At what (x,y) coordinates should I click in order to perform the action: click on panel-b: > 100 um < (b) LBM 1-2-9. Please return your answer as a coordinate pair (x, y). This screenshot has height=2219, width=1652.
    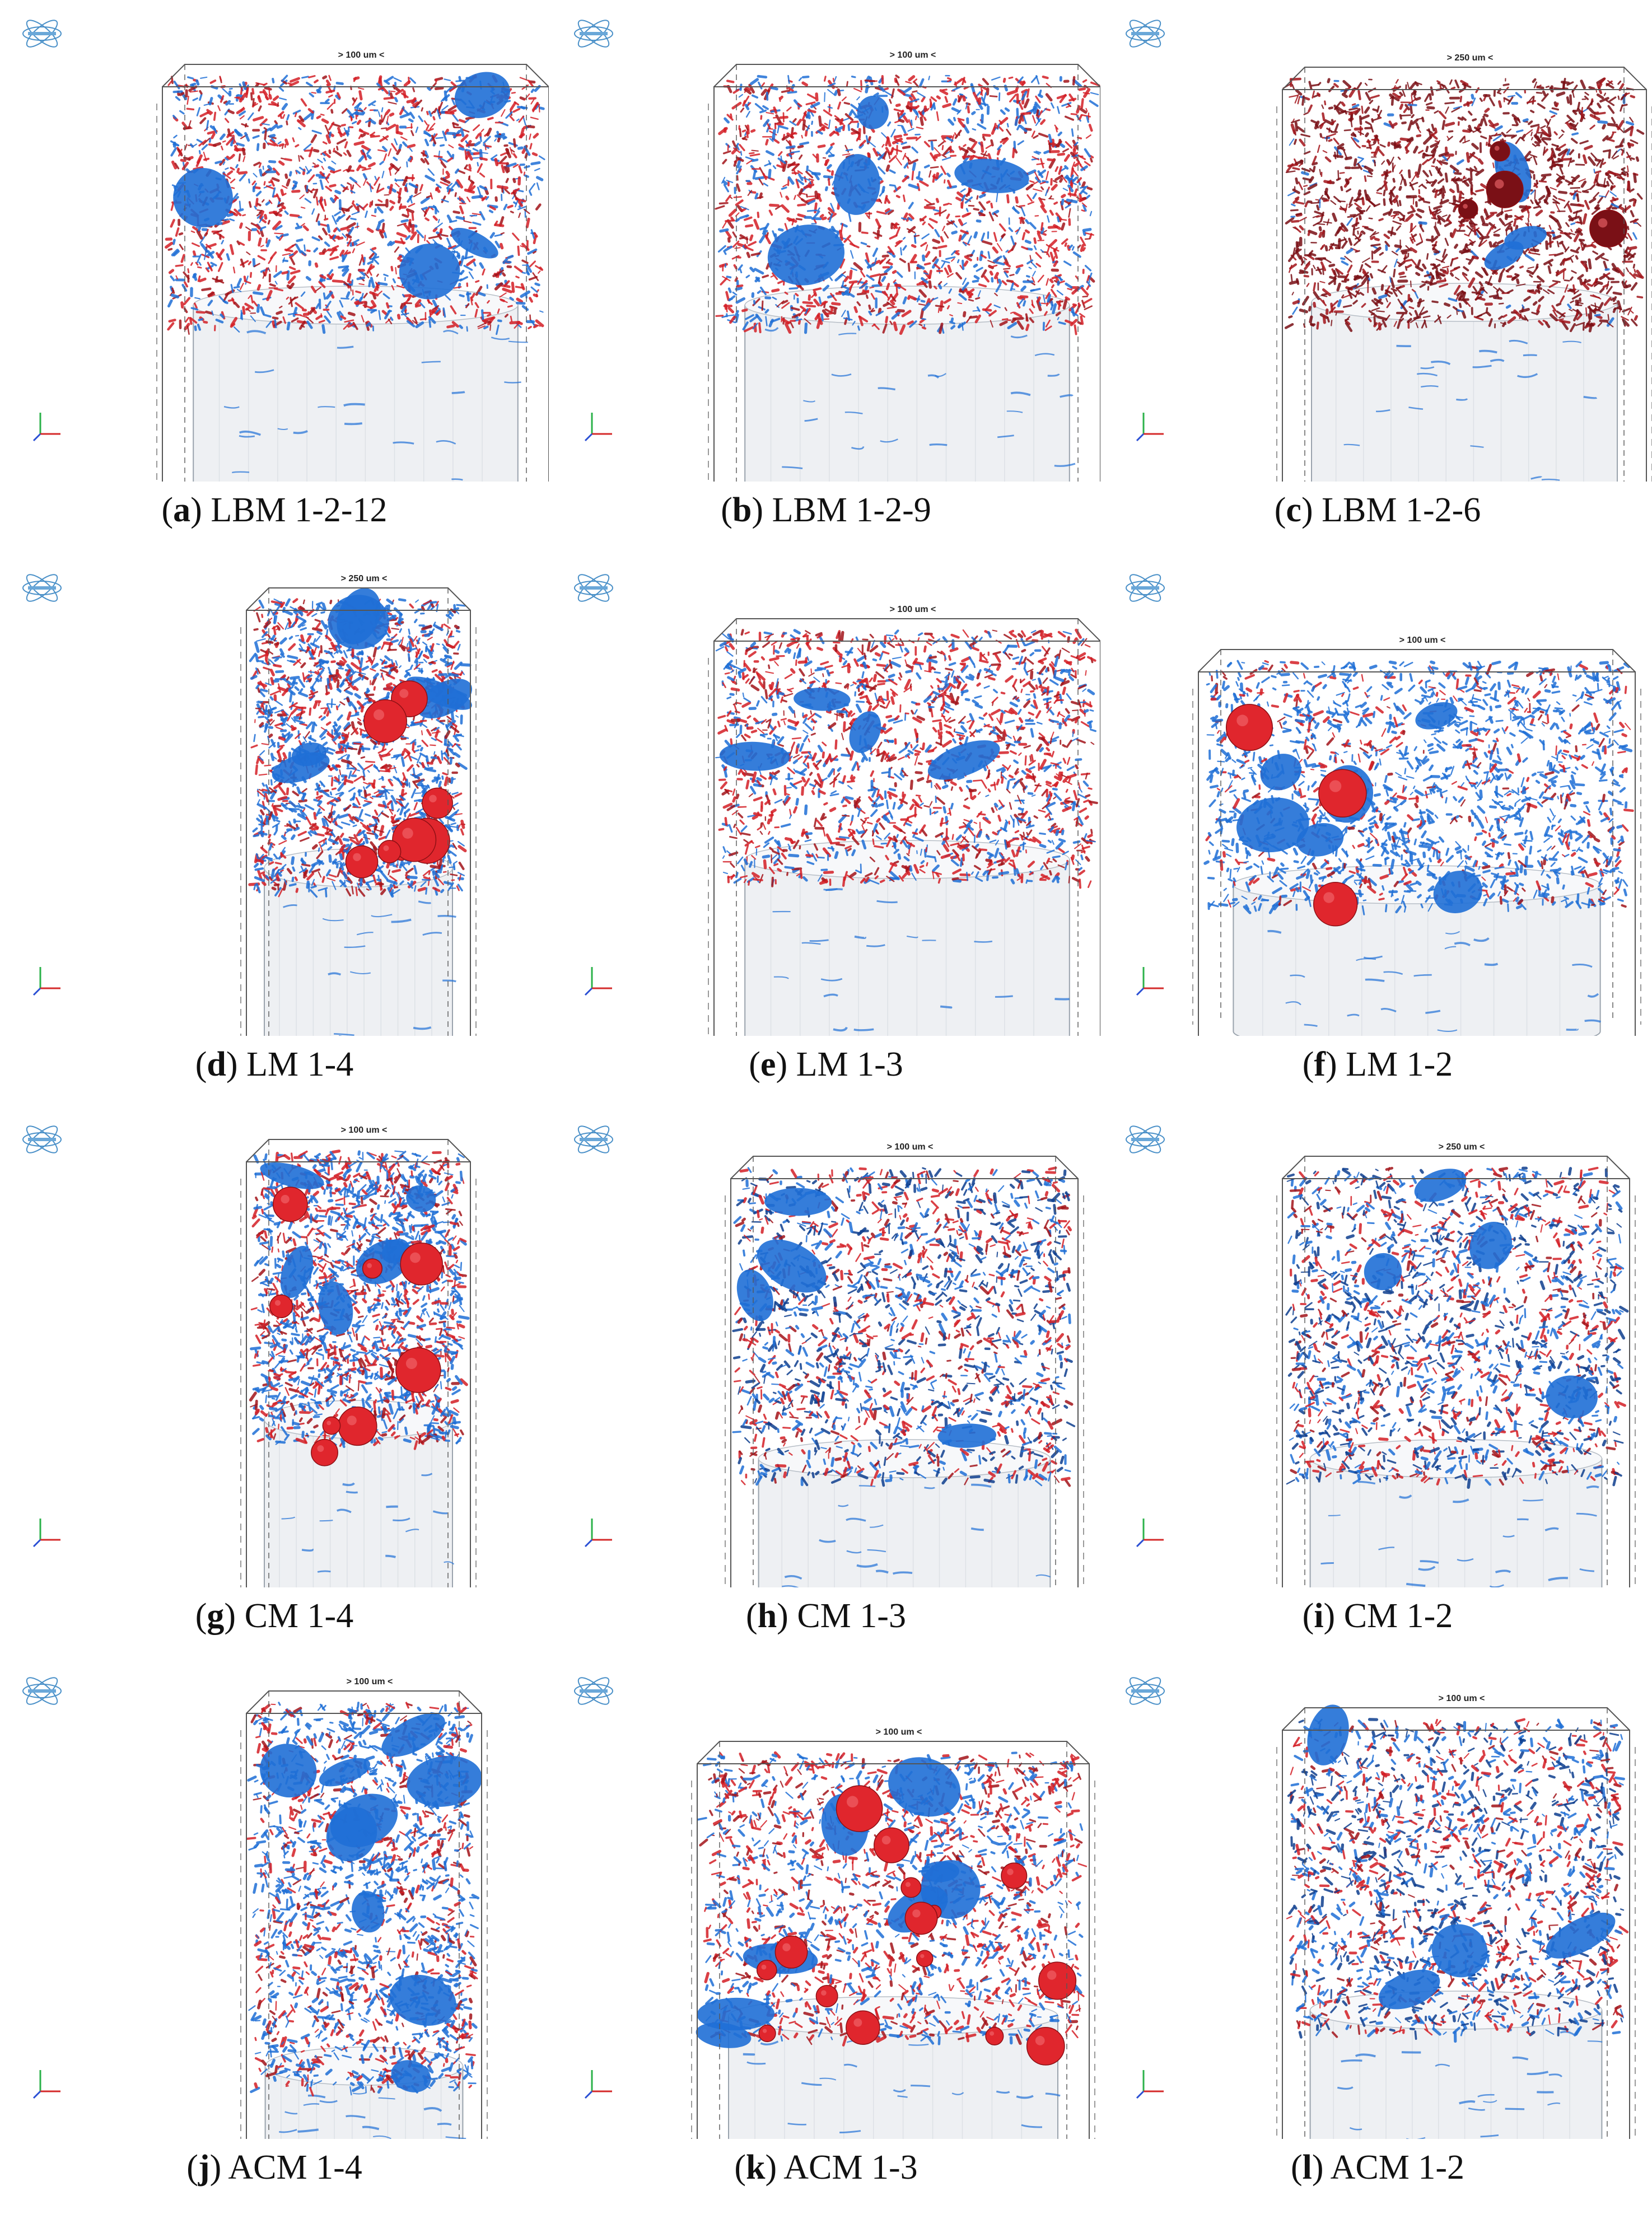
    Looking at the image, I should click on (826, 276).